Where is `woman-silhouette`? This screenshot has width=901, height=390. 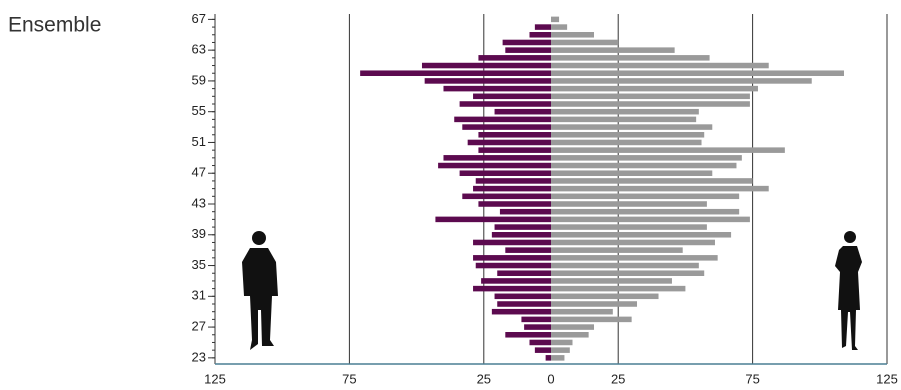
woman-silhouette is located at coordinates (848, 290).